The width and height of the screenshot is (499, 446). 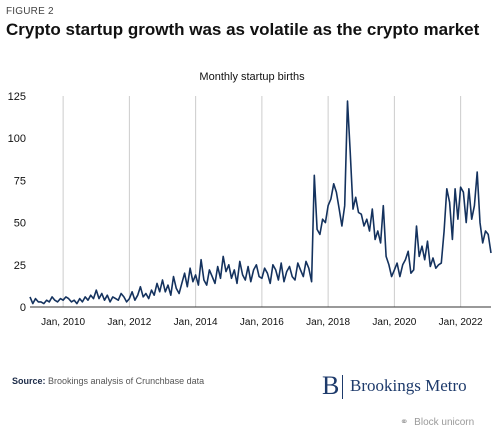 I want to click on y-tick-label: 50, so click(x=20, y=224).